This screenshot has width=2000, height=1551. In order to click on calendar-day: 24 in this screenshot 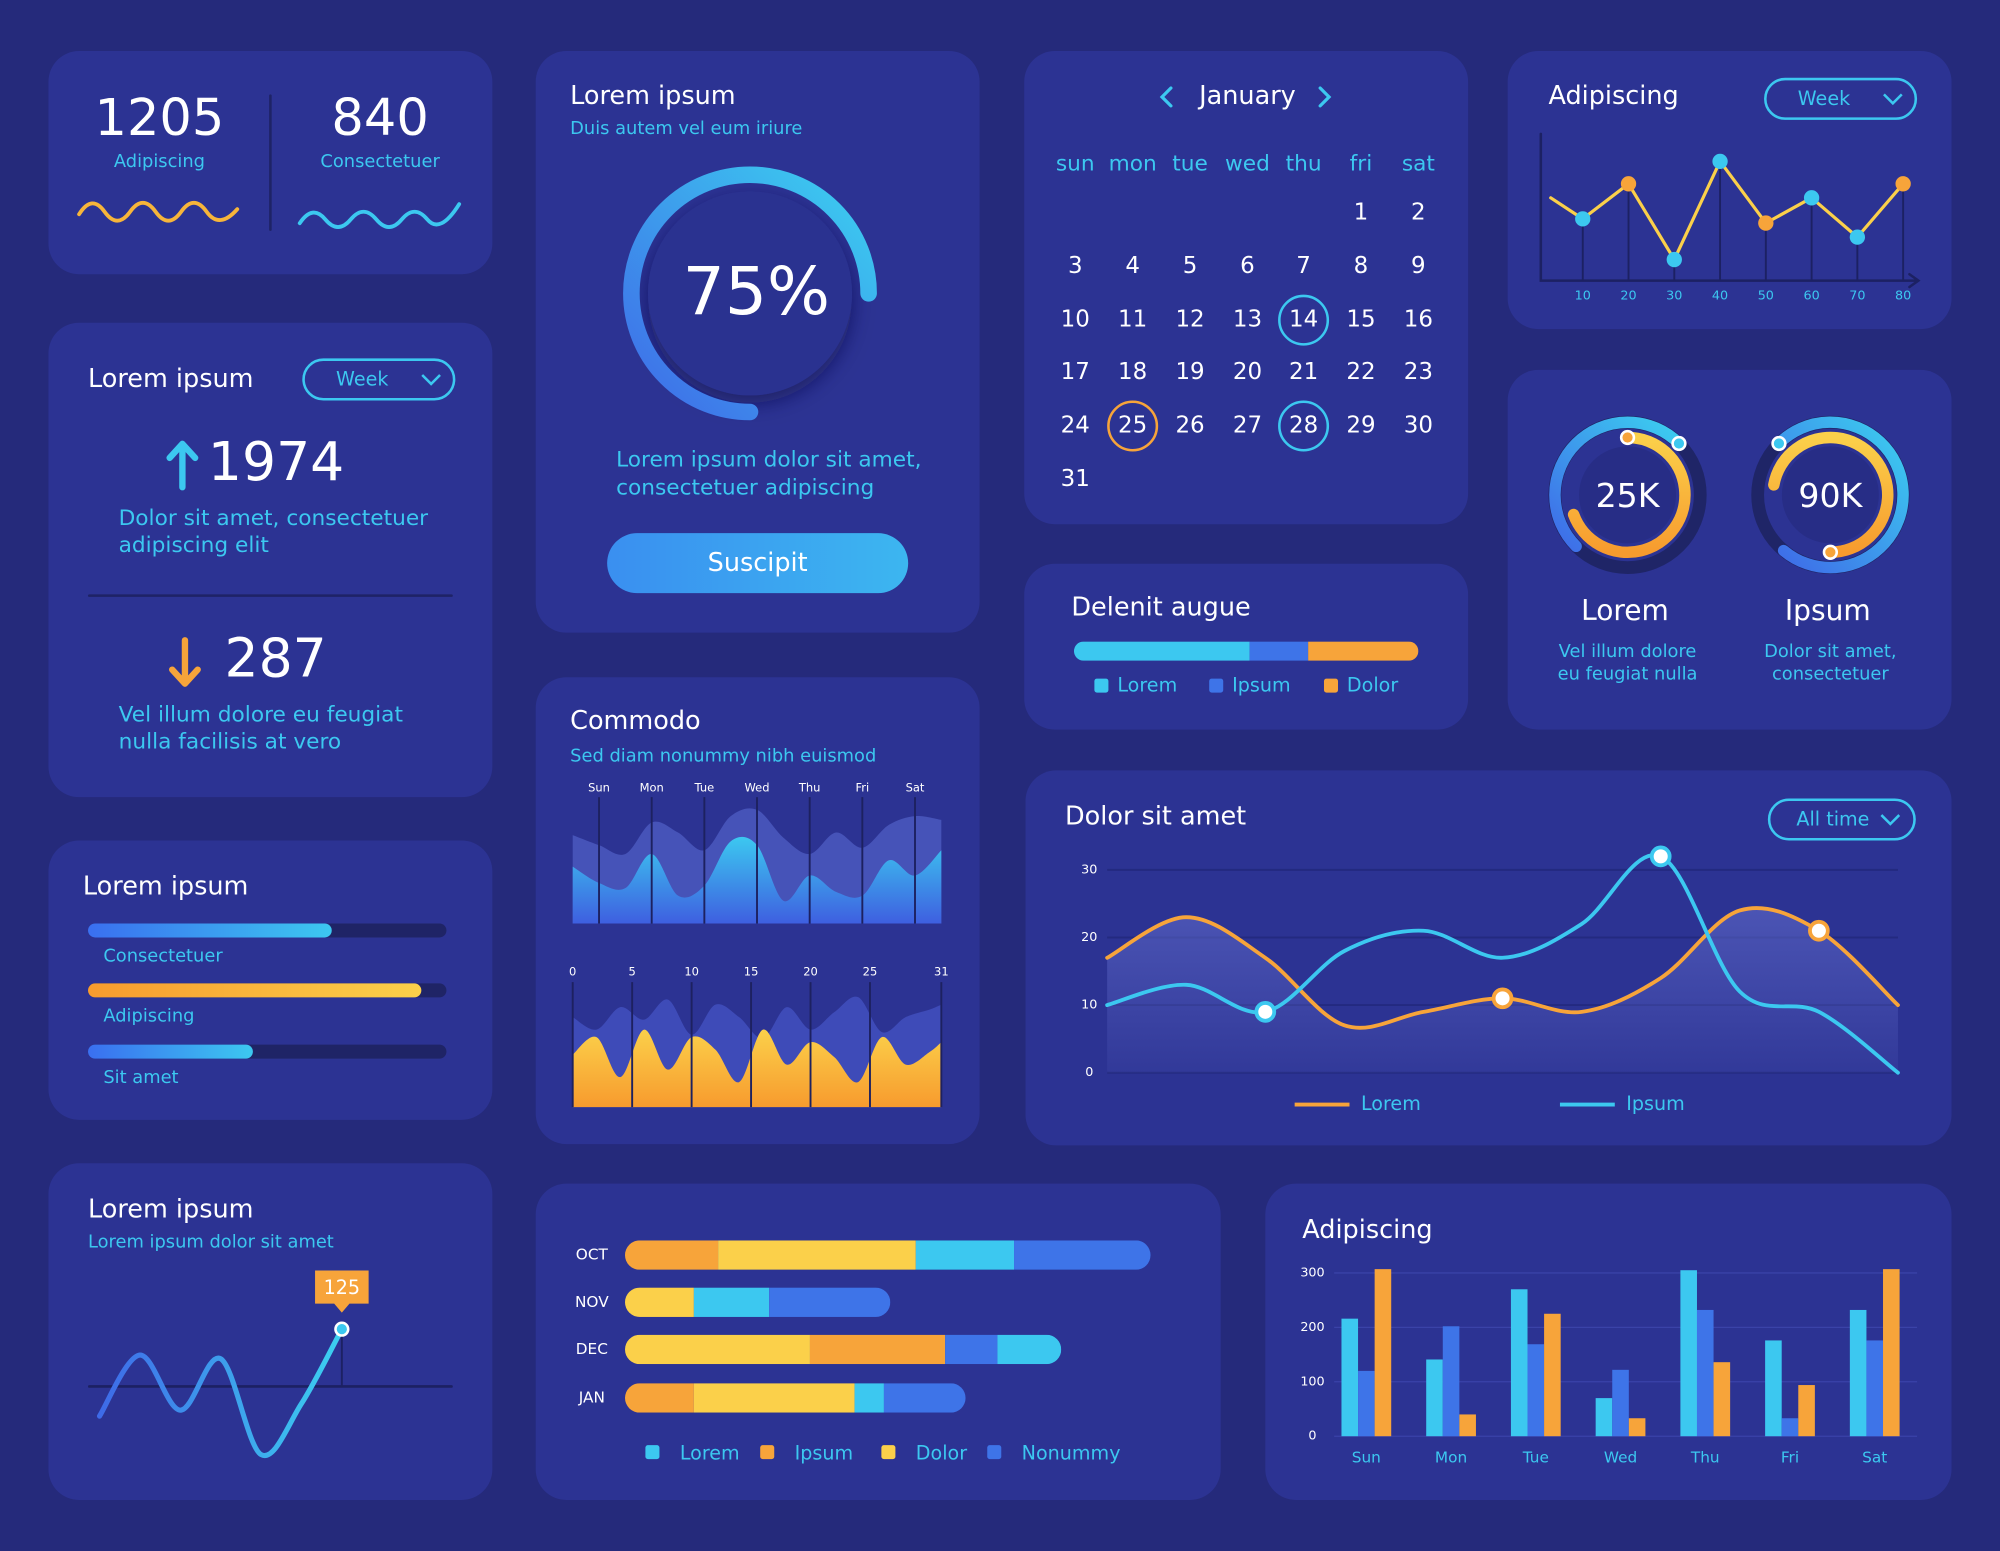, I will do `click(1075, 426)`.